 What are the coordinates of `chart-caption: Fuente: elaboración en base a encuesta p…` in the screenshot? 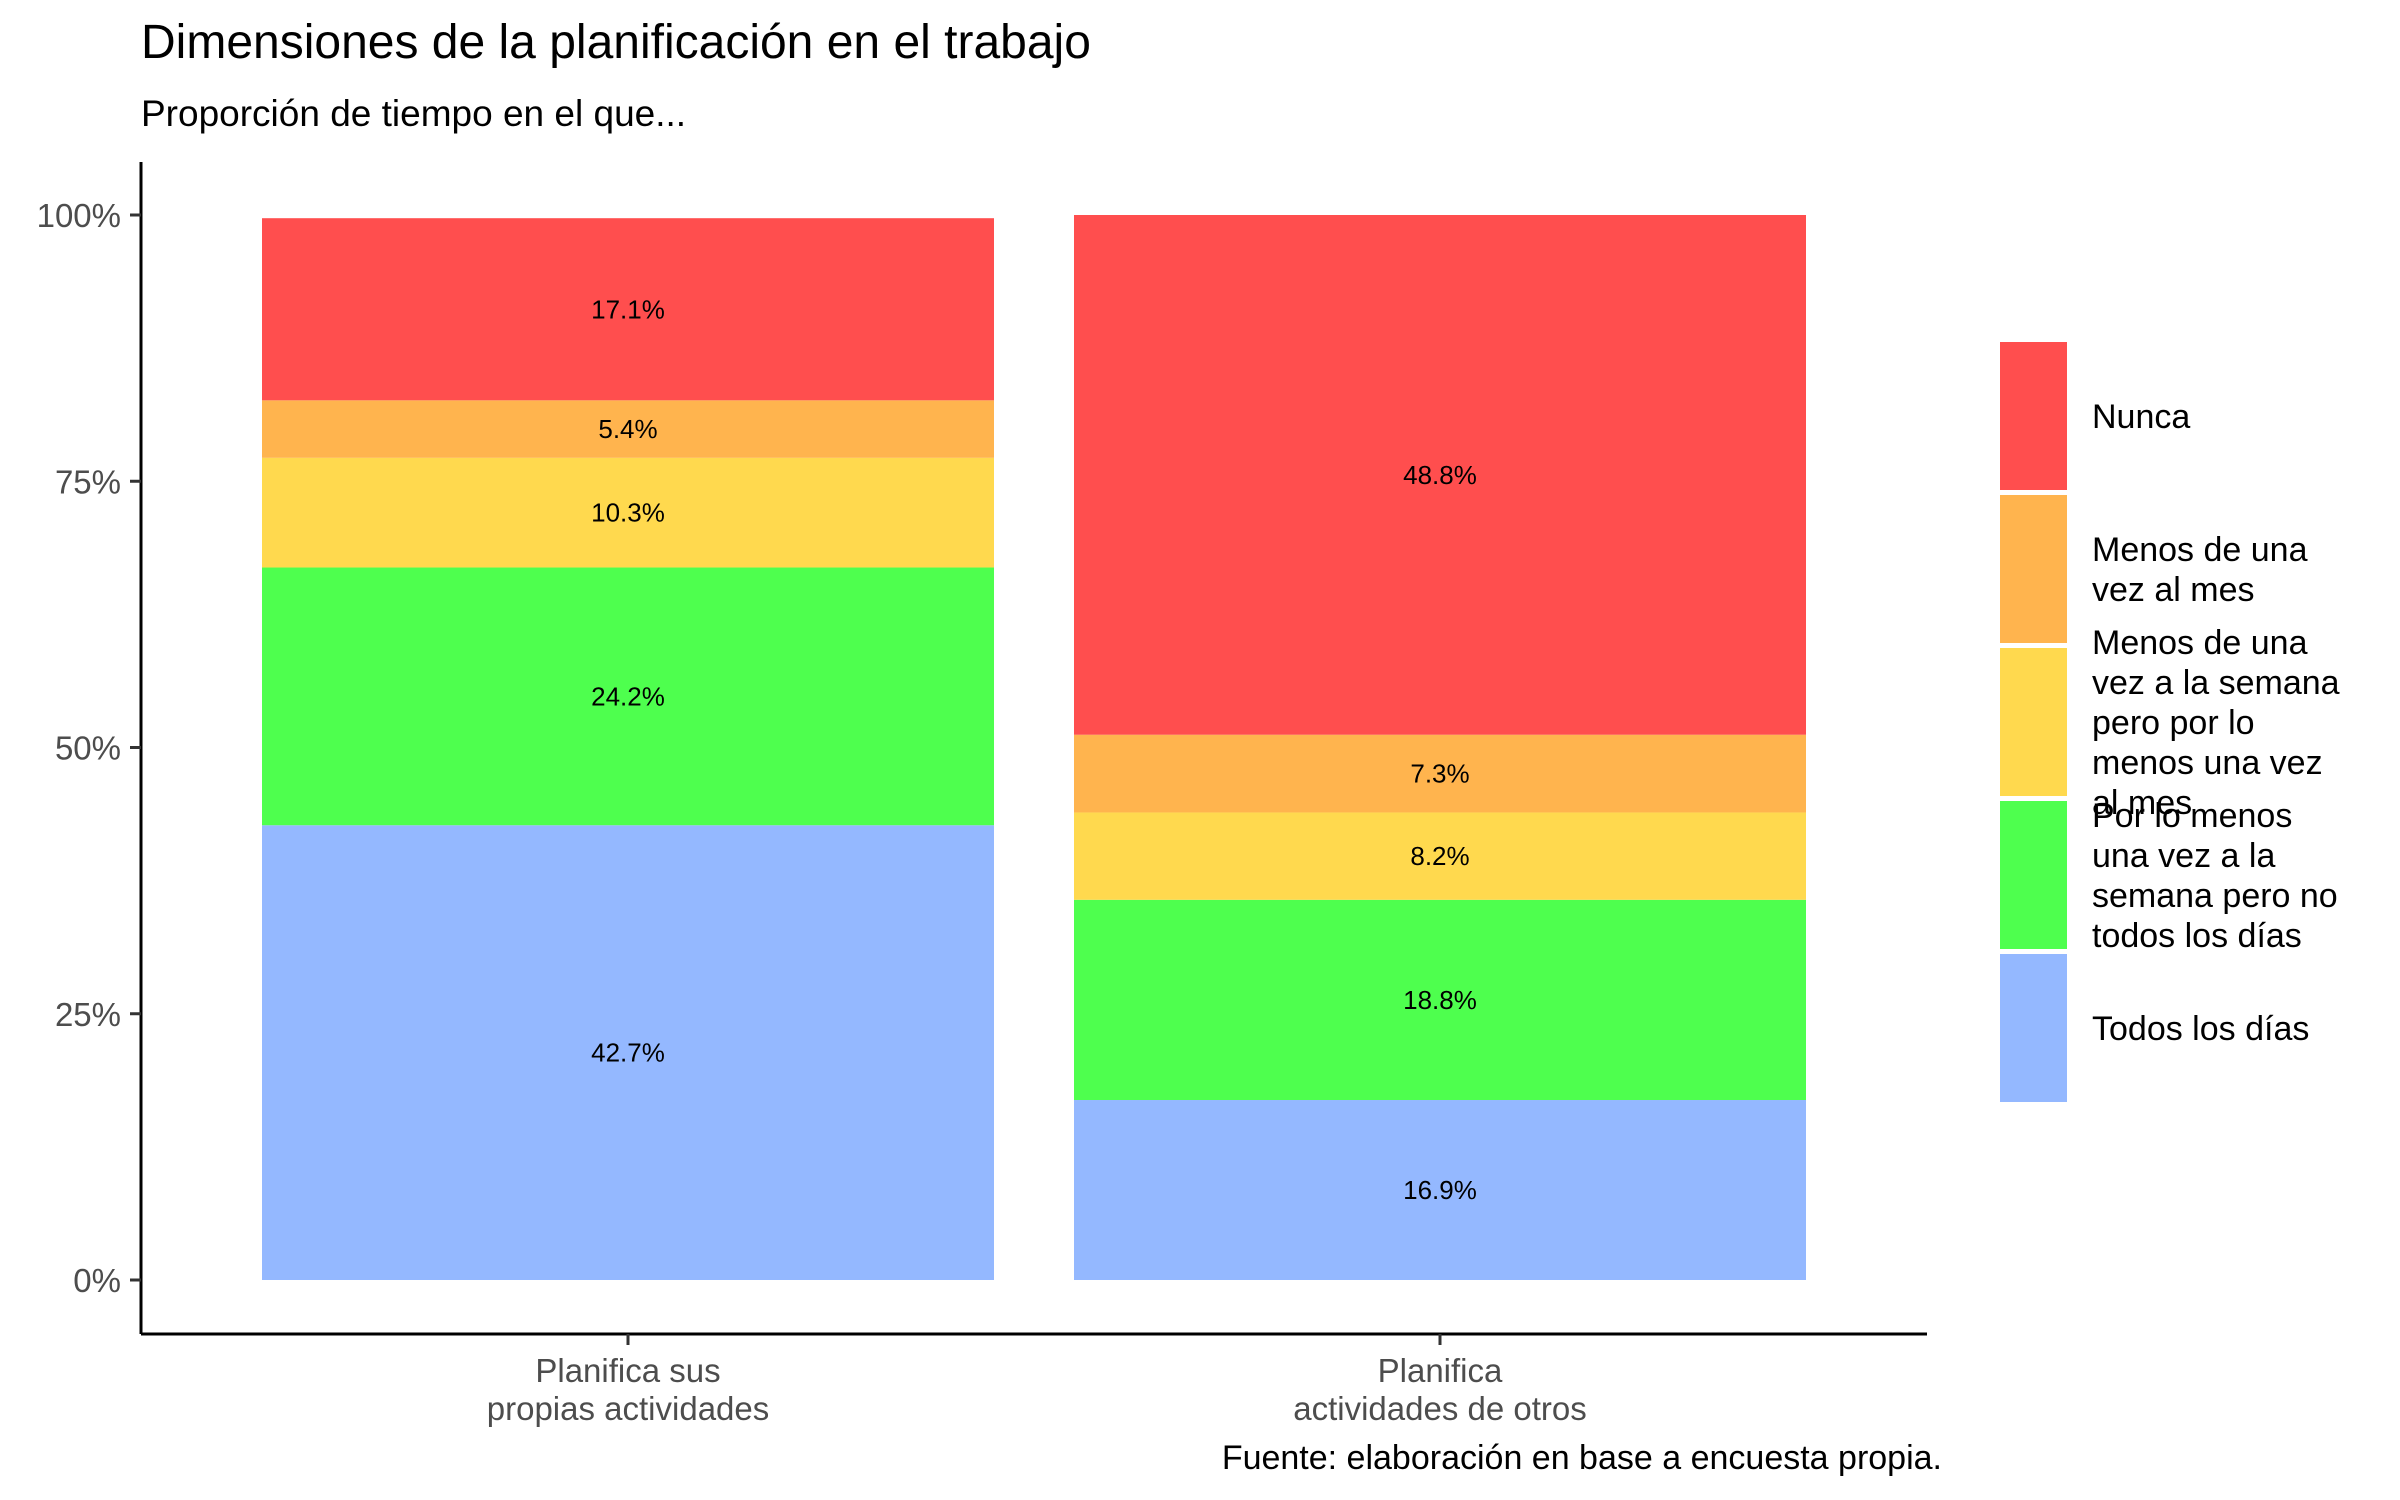 It's located at (1581, 1458).